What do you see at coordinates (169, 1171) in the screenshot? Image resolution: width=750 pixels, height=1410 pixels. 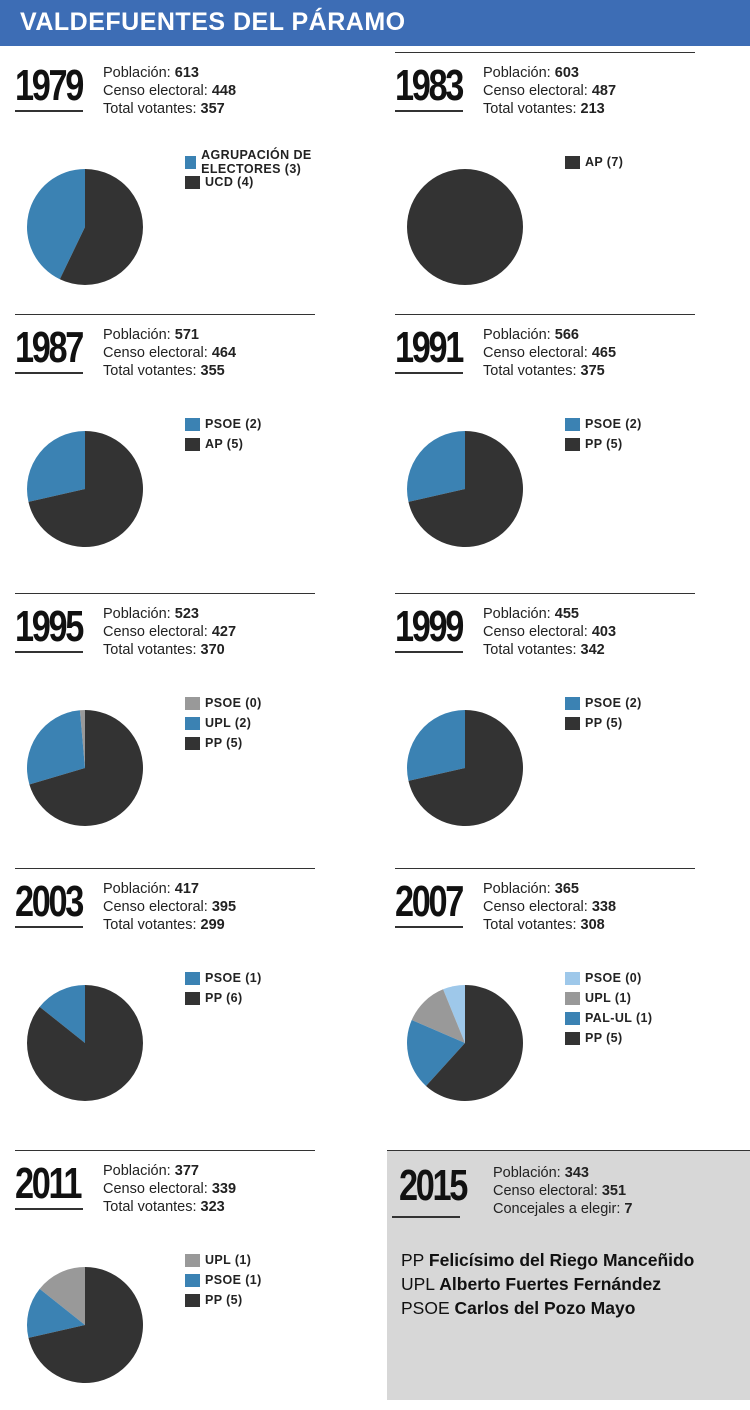 I see `poblacion-line: Población: 377` at bounding box center [169, 1171].